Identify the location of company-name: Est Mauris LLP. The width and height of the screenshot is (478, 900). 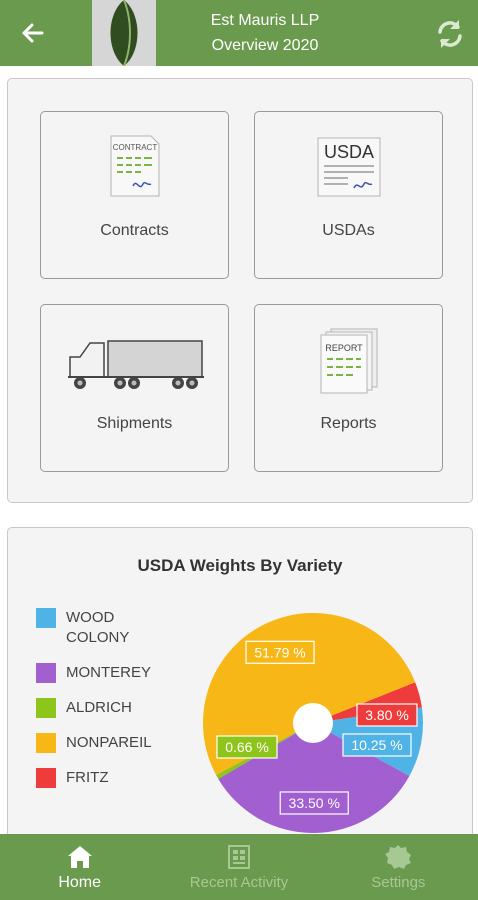
(265, 20).